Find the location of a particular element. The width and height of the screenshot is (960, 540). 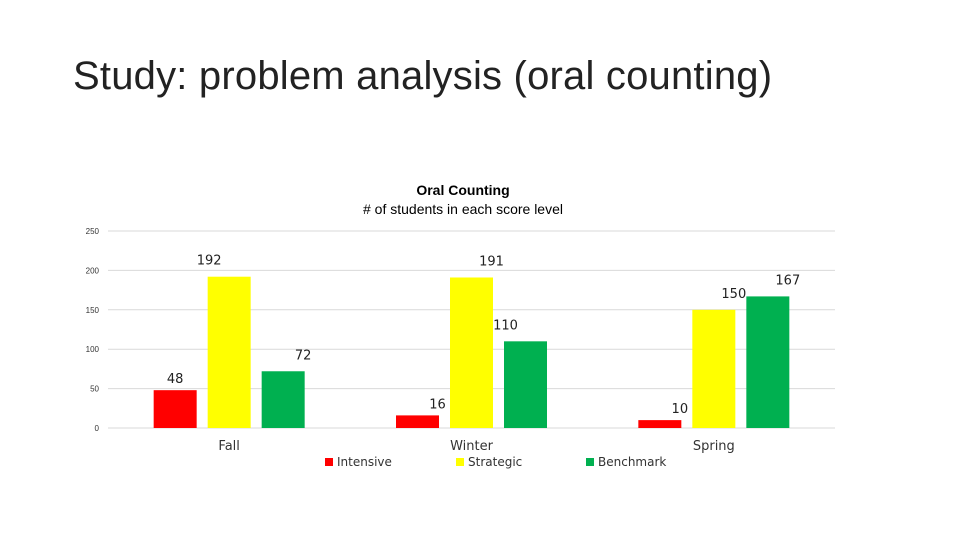

data-label: 192 is located at coordinates (209, 261).